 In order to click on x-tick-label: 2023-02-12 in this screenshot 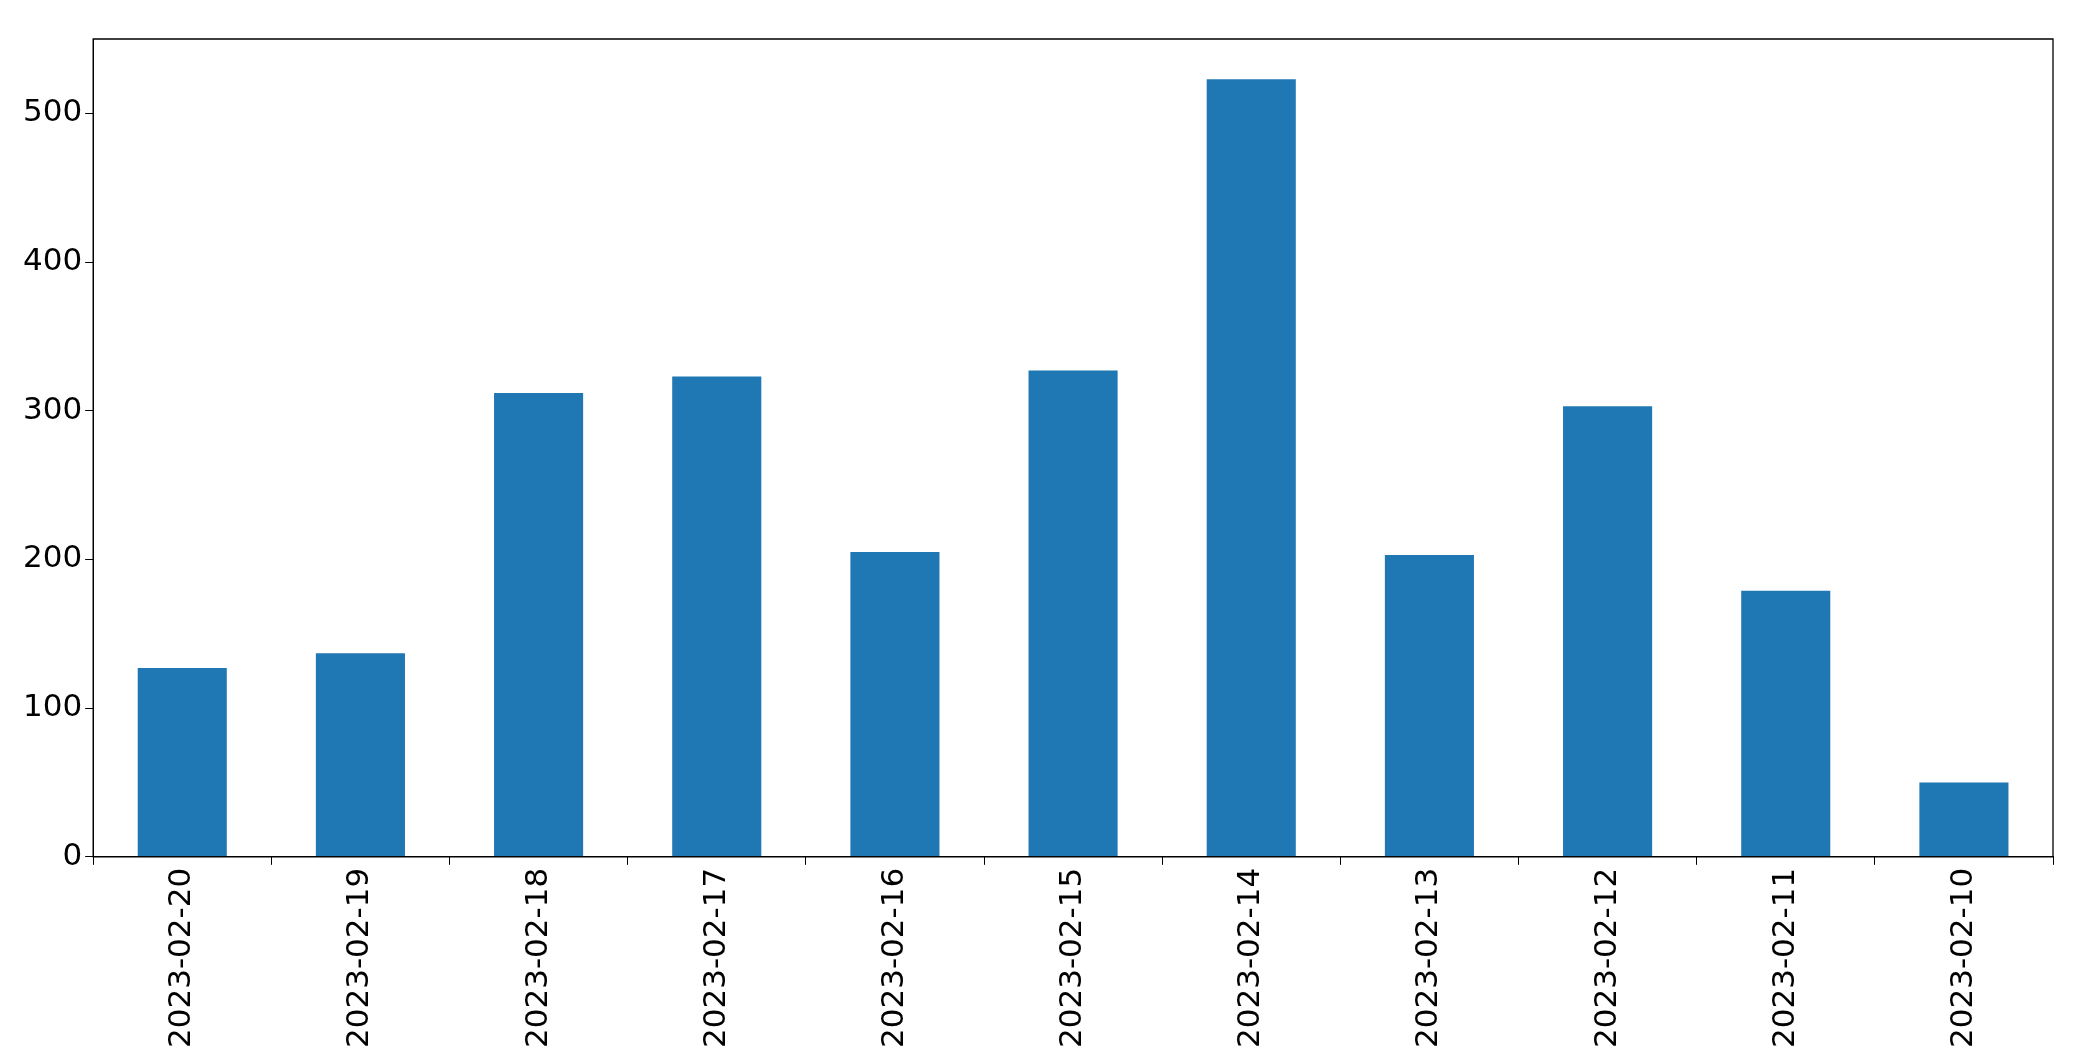, I will do `click(1604, 958)`.